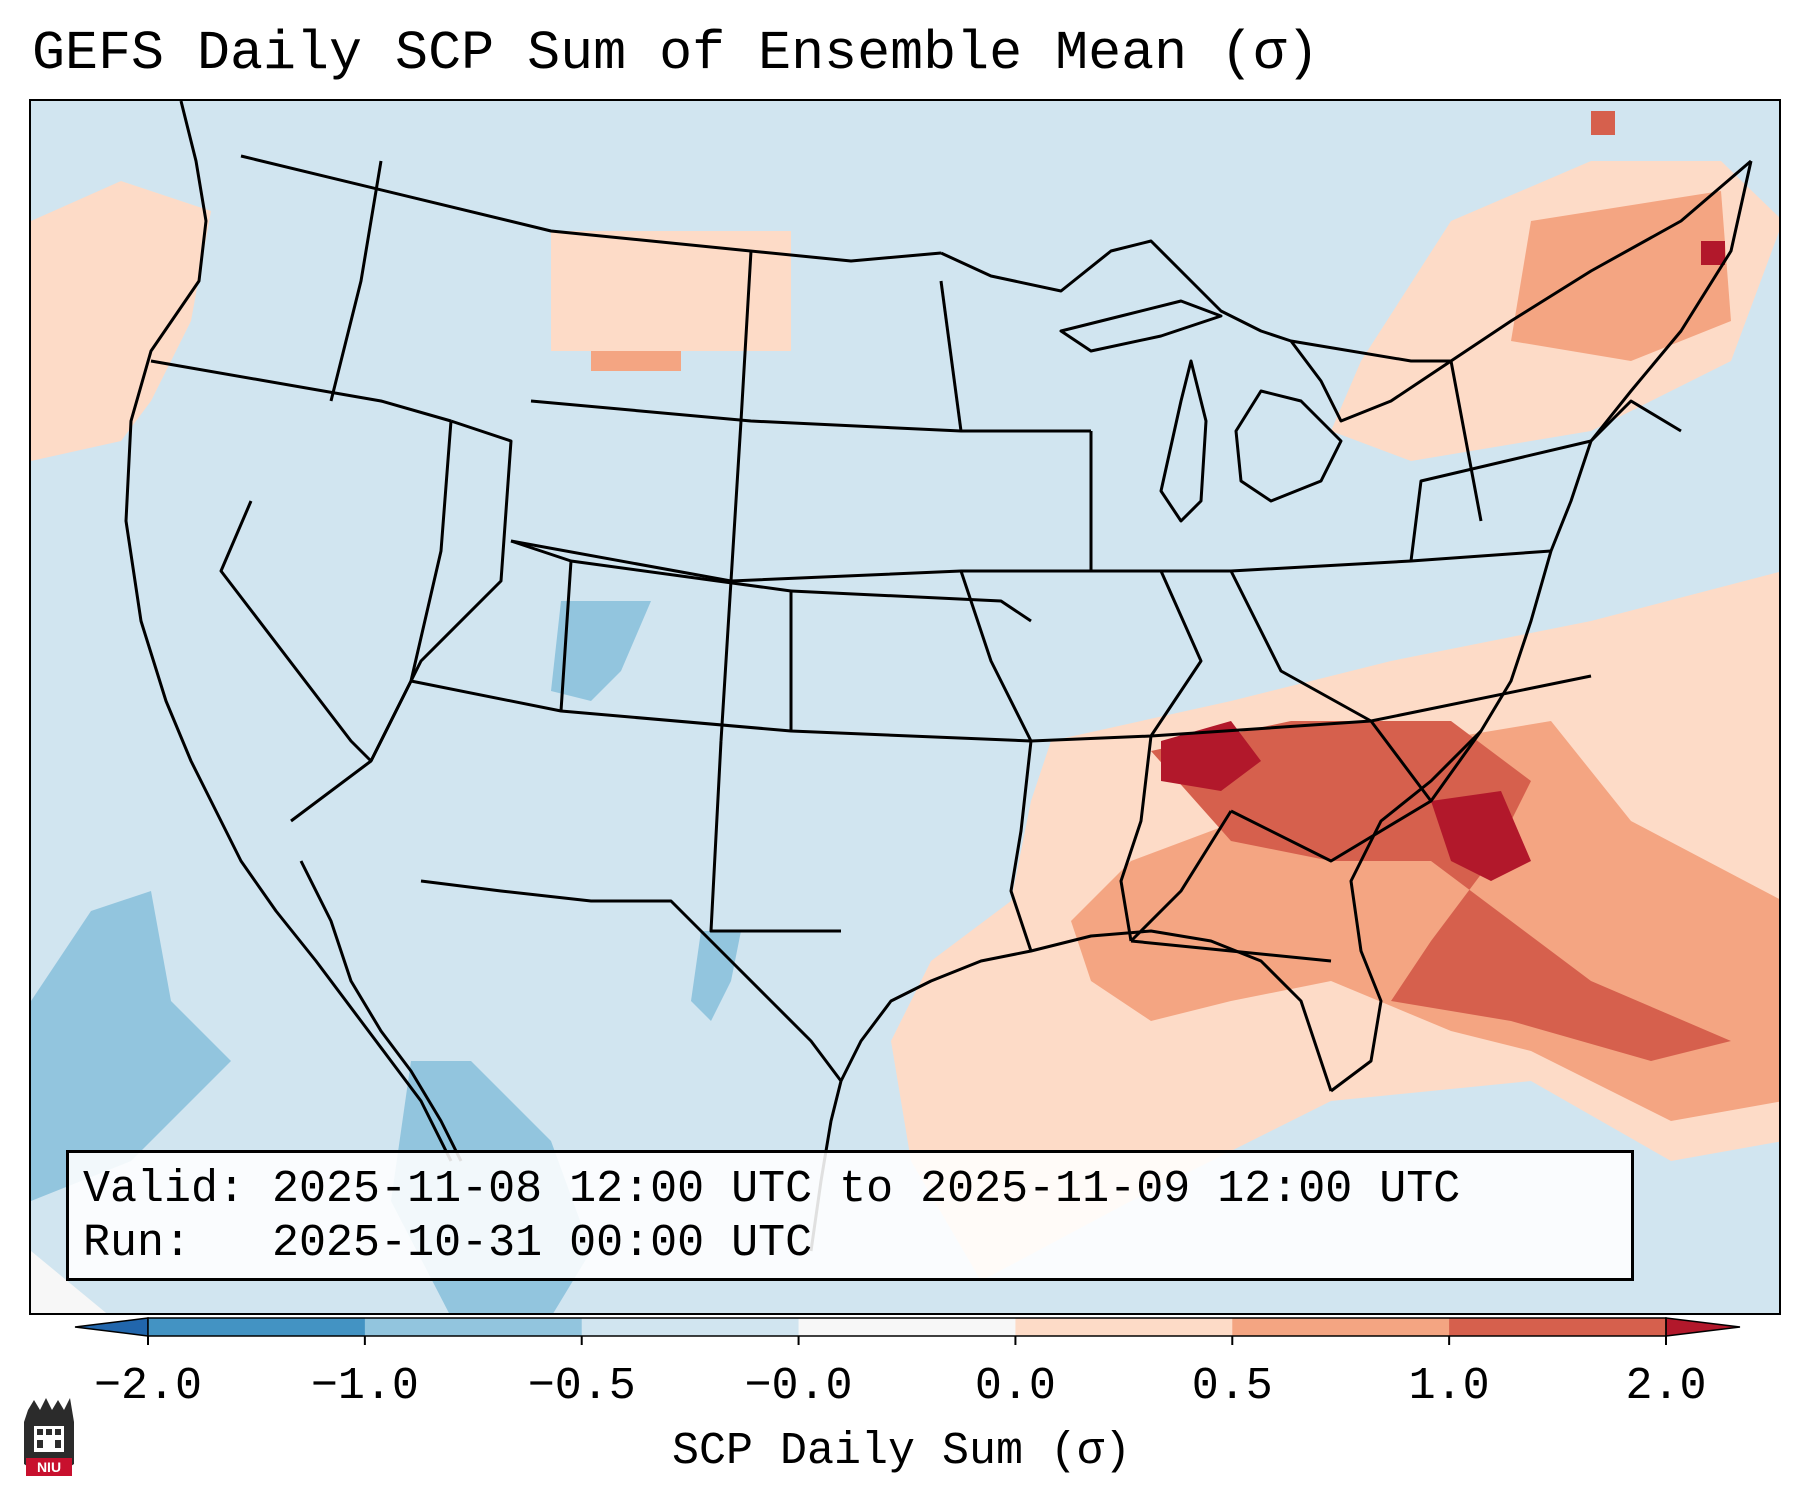  Describe the element at coordinates (1288, 446) in the screenshot. I see `lake-erie-huron` at that location.